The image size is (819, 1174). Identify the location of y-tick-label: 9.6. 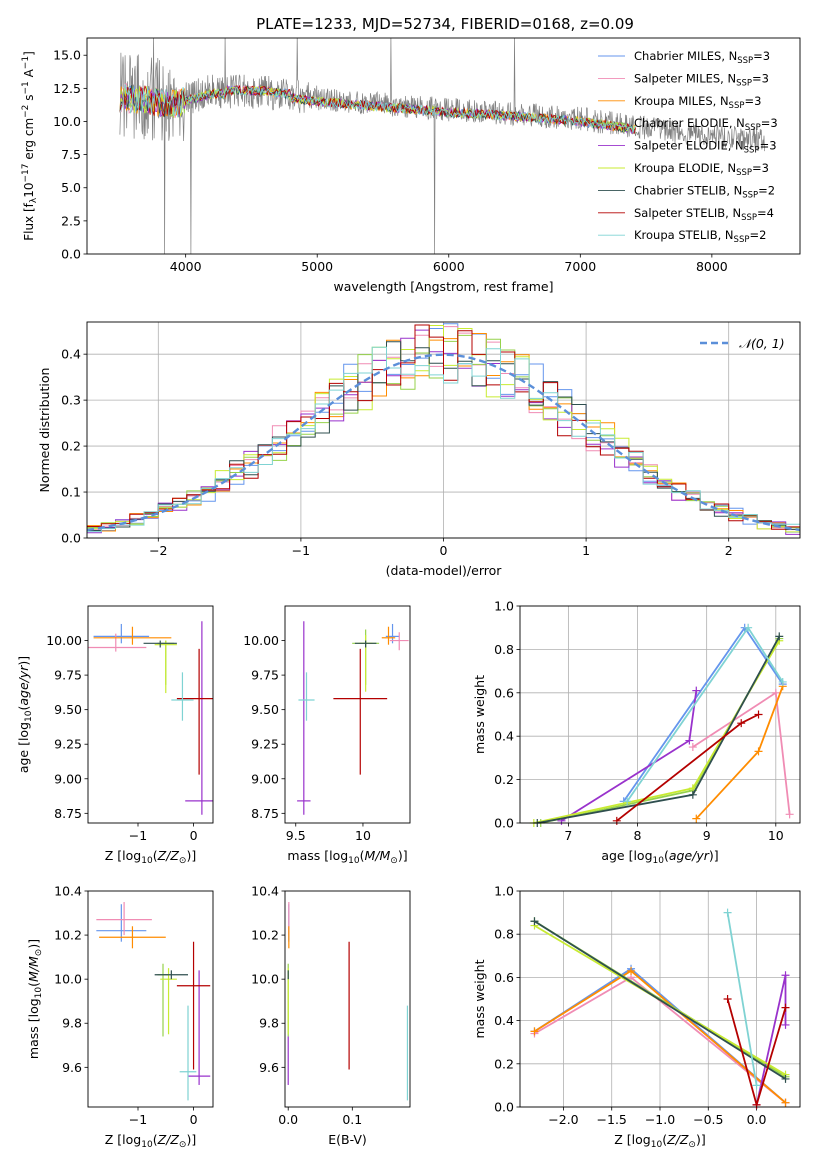
(72, 1067).